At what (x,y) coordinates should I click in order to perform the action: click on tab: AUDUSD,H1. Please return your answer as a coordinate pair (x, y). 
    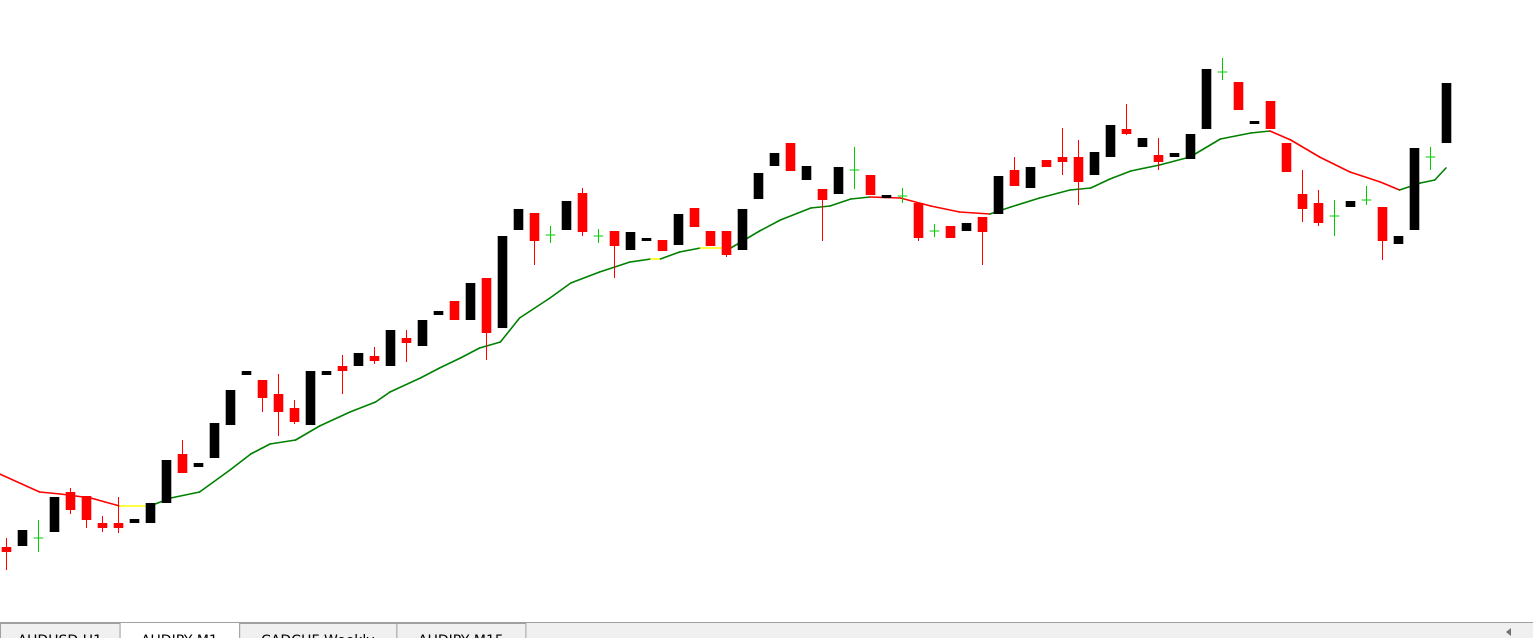
    Looking at the image, I should click on (60, 630).